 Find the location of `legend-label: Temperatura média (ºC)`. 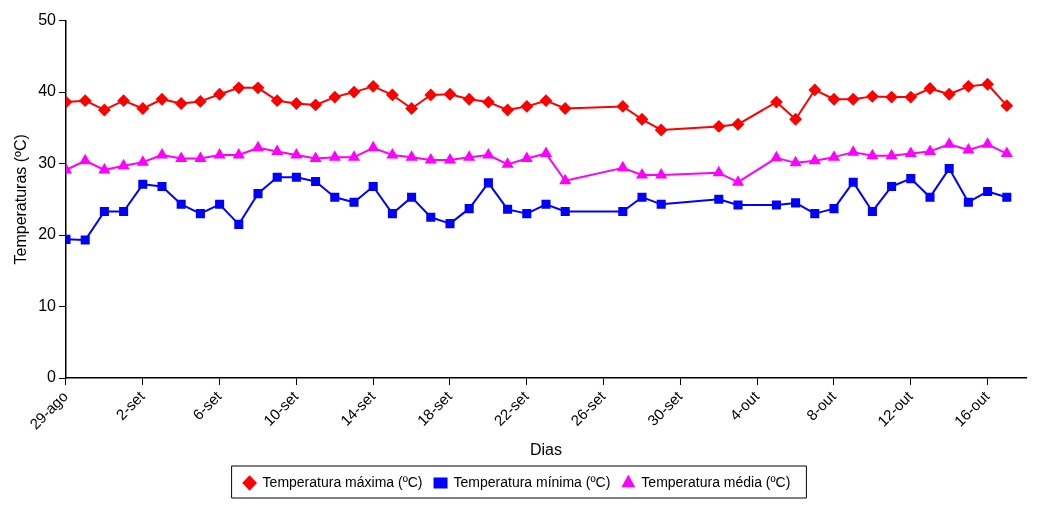

legend-label: Temperatura média (ºC) is located at coordinates (716, 481).